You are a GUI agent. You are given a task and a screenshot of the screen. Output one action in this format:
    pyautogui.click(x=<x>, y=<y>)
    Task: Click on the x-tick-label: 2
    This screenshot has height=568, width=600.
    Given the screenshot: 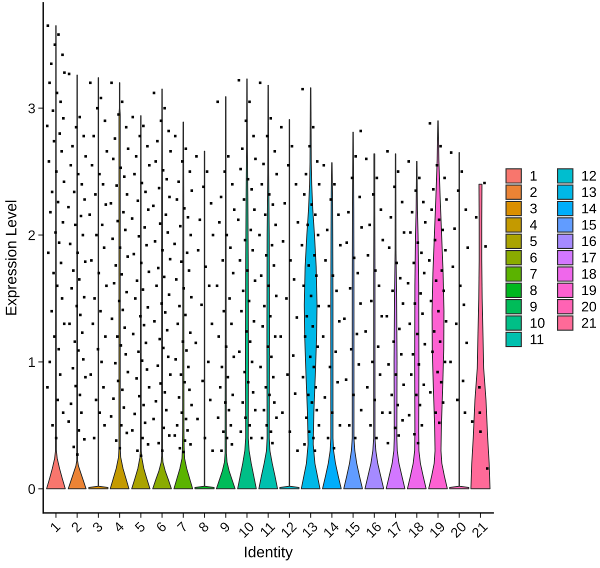 What is the action you would take?
    pyautogui.click(x=76, y=527)
    